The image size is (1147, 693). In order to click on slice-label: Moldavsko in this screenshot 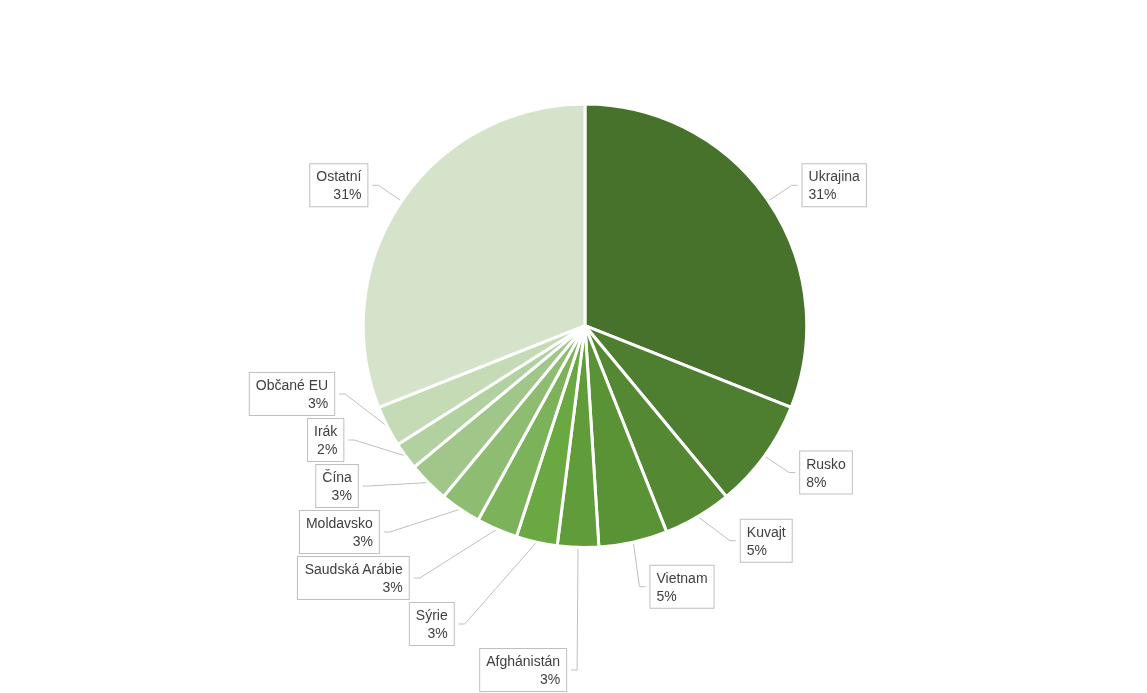, I will do `click(339, 523)`.